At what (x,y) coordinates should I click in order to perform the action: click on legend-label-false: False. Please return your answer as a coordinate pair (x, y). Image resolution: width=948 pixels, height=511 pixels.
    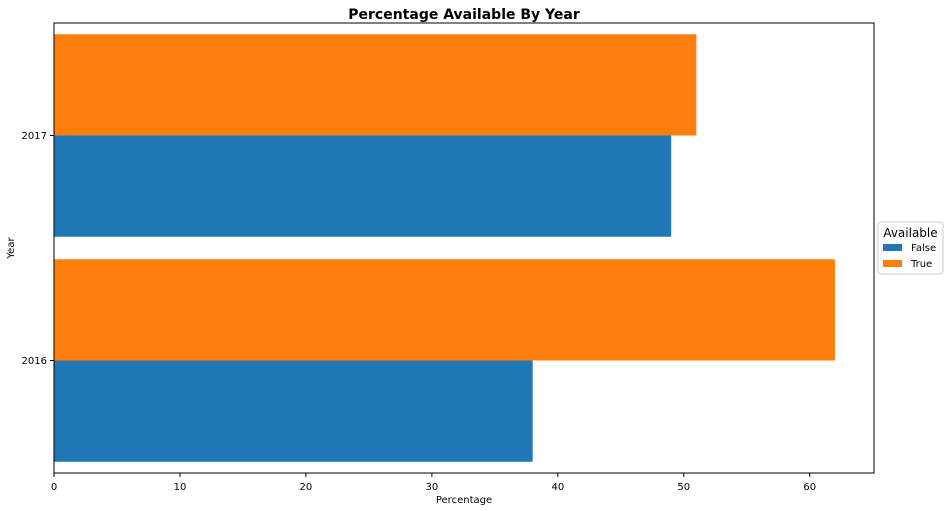
    Looking at the image, I should click on (923, 248).